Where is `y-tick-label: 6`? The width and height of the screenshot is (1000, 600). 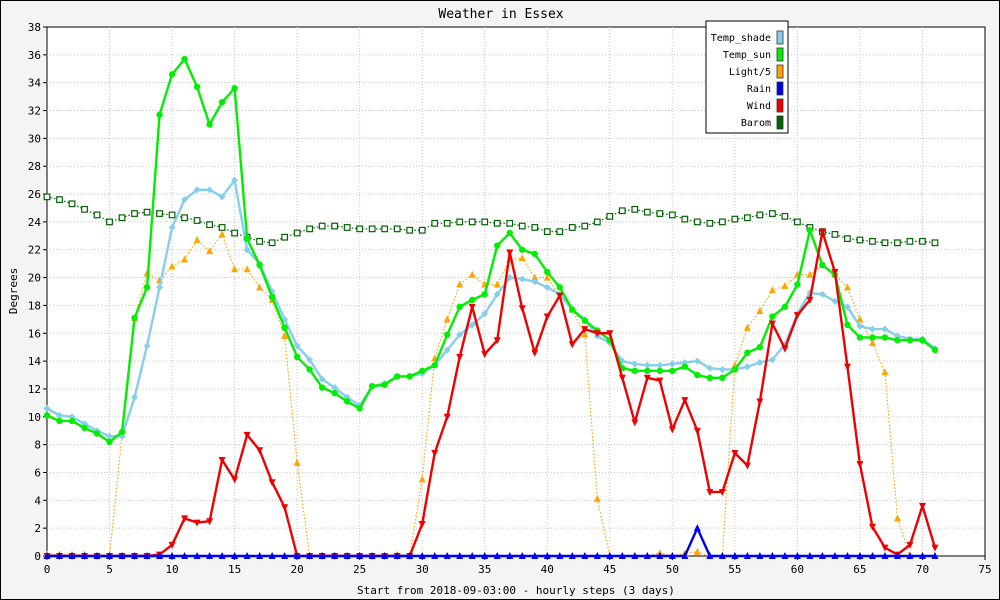 y-tick-label: 6 is located at coordinates (37, 472).